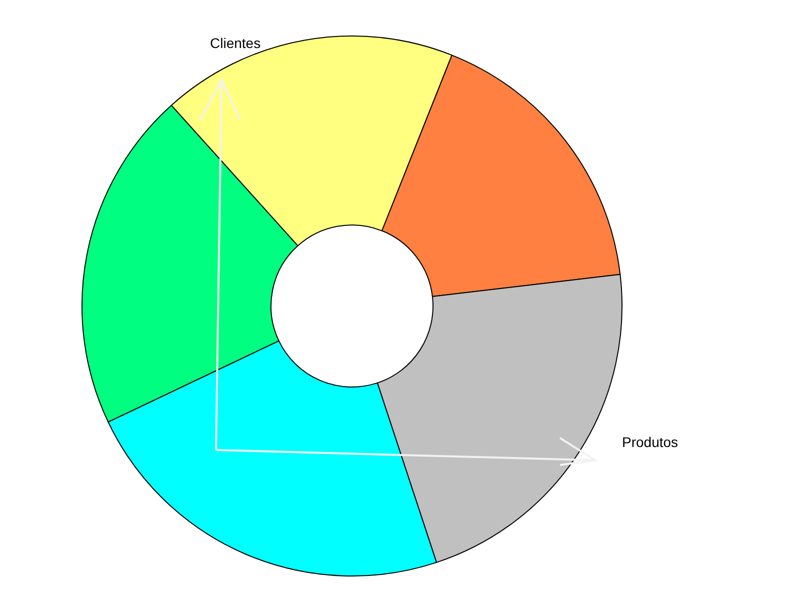 The width and height of the screenshot is (800, 600). I want to click on text: Clientes, so click(235, 43).